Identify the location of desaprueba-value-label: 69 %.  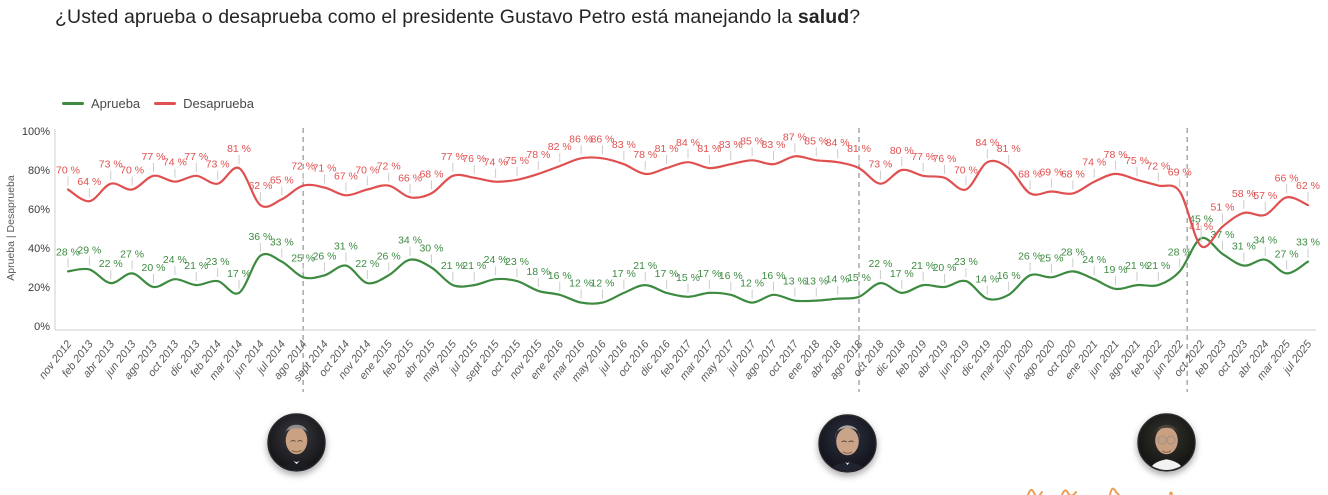
(1180, 172).